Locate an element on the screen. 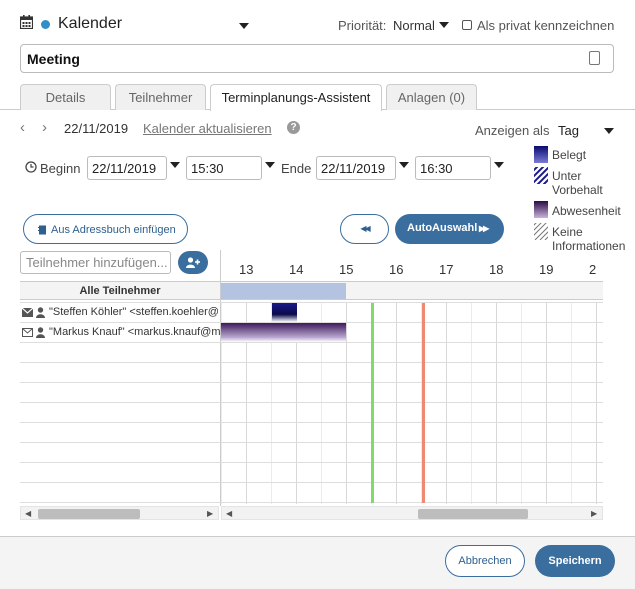  title-input-value: Meeting is located at coordinates (53, 59).